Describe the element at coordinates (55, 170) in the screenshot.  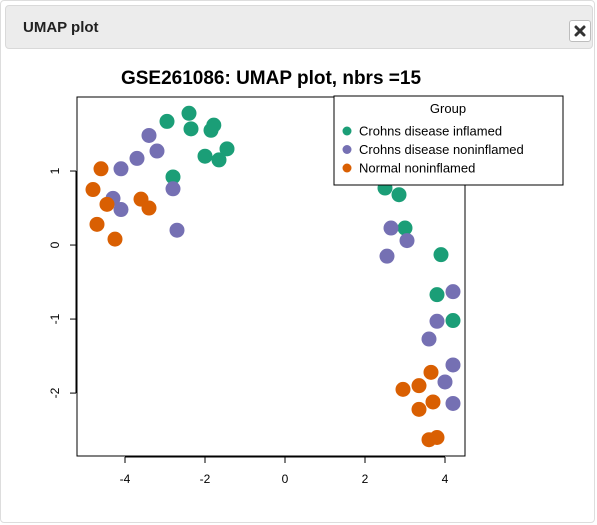
I see `y-tick-label: 1` at that location.